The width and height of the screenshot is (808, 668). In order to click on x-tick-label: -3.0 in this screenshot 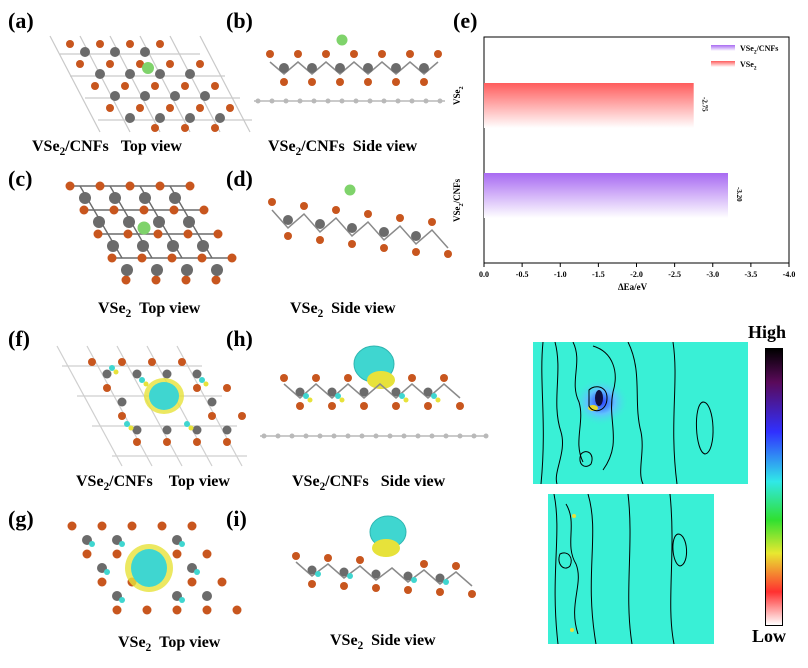, I will do `click(712, 274)`.